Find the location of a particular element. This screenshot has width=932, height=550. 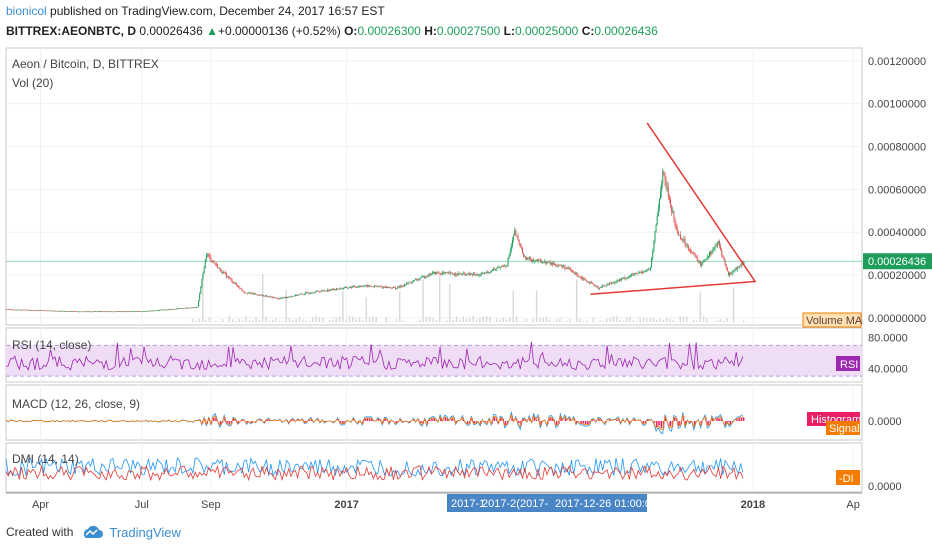

tradingview-link: TradingView is located at coordinates (145, 532).